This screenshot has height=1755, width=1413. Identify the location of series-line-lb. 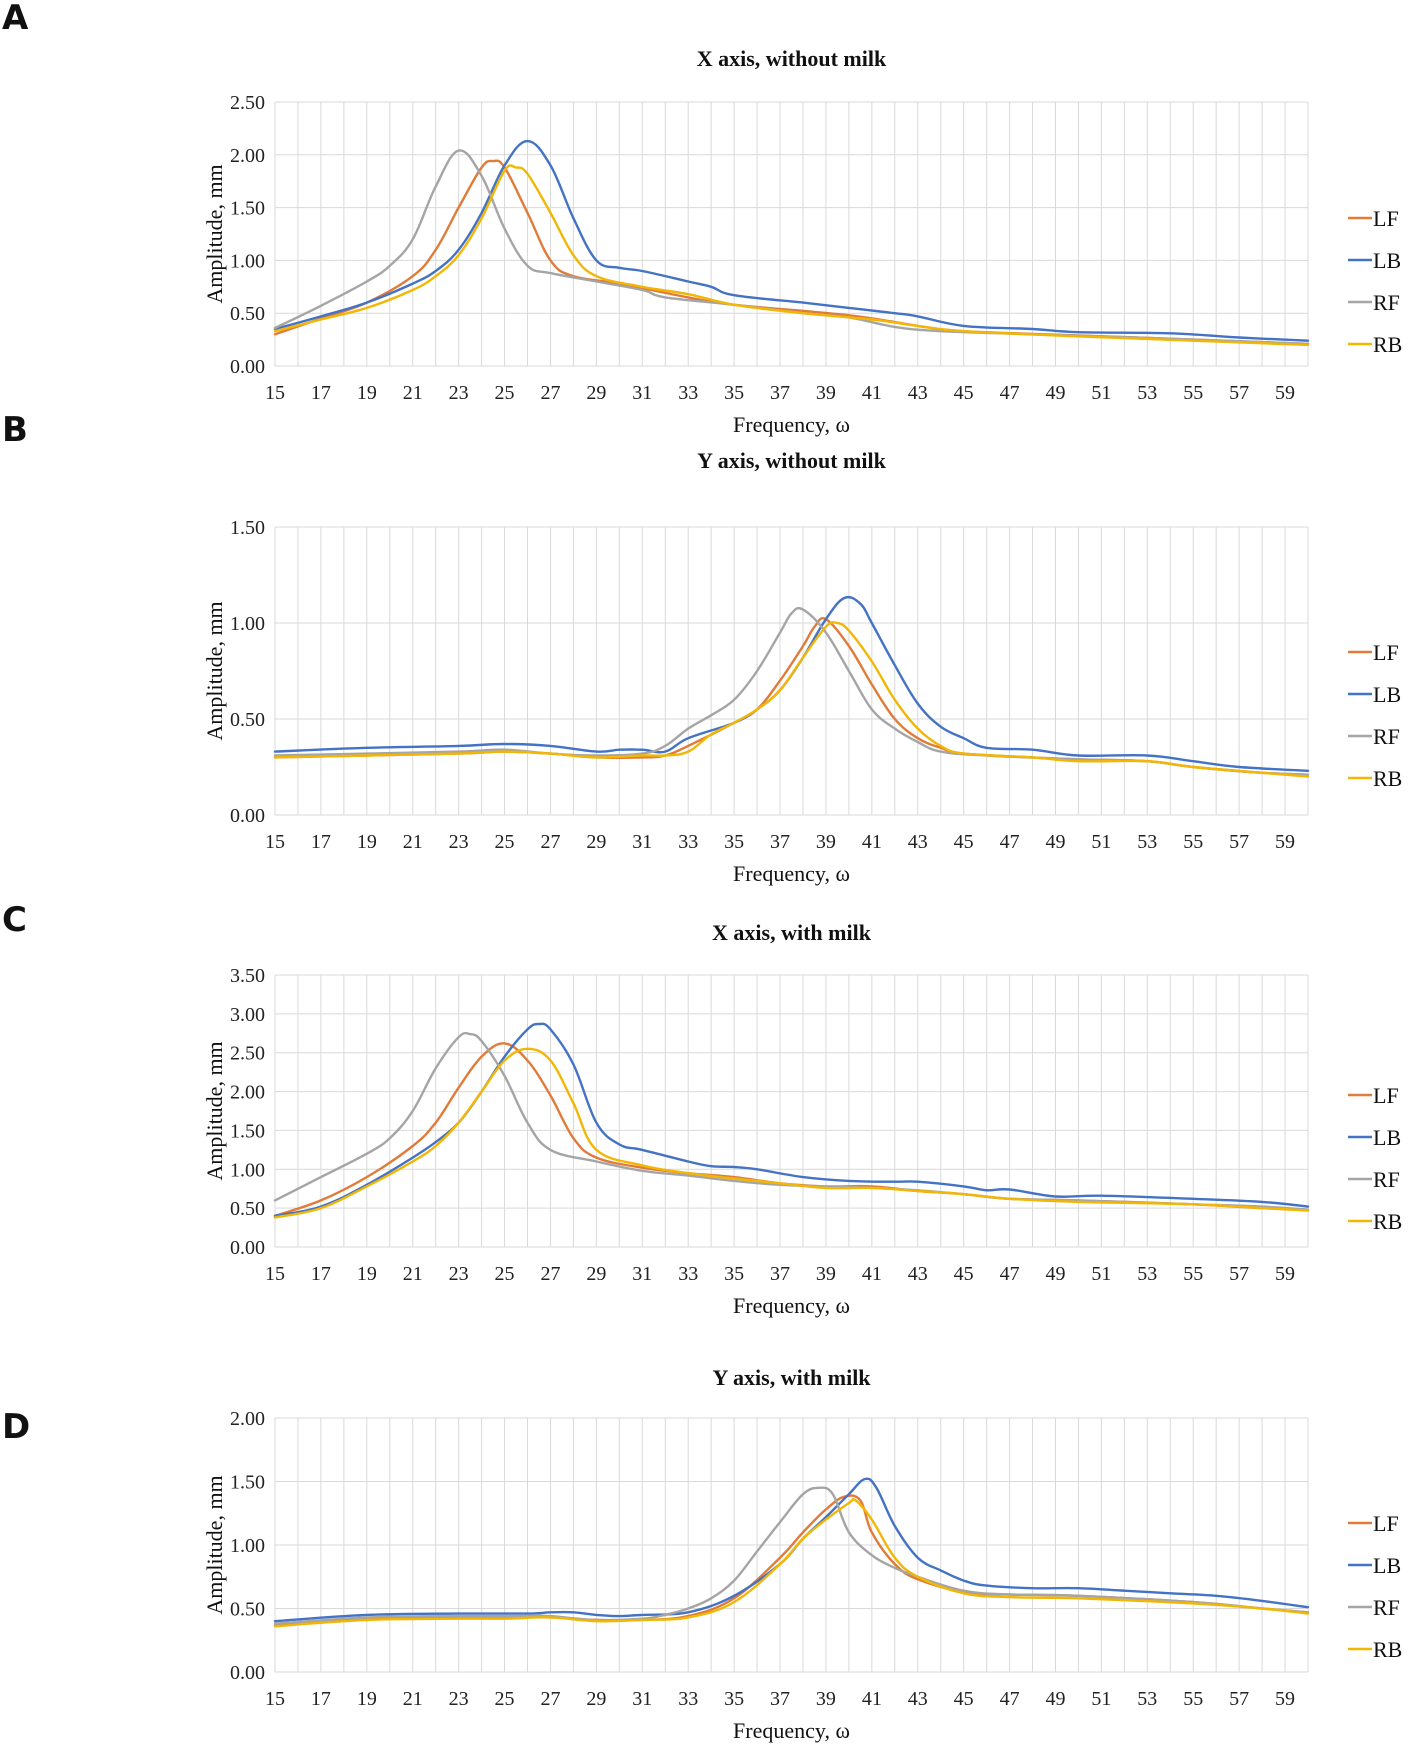
(791, 1550).